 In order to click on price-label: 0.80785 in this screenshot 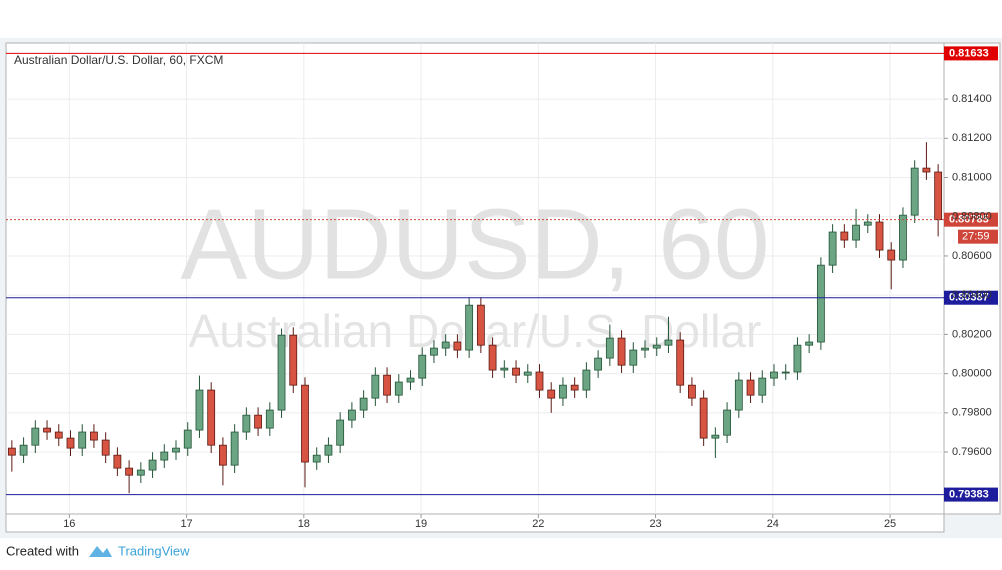, I will do `click(969, 220)`.